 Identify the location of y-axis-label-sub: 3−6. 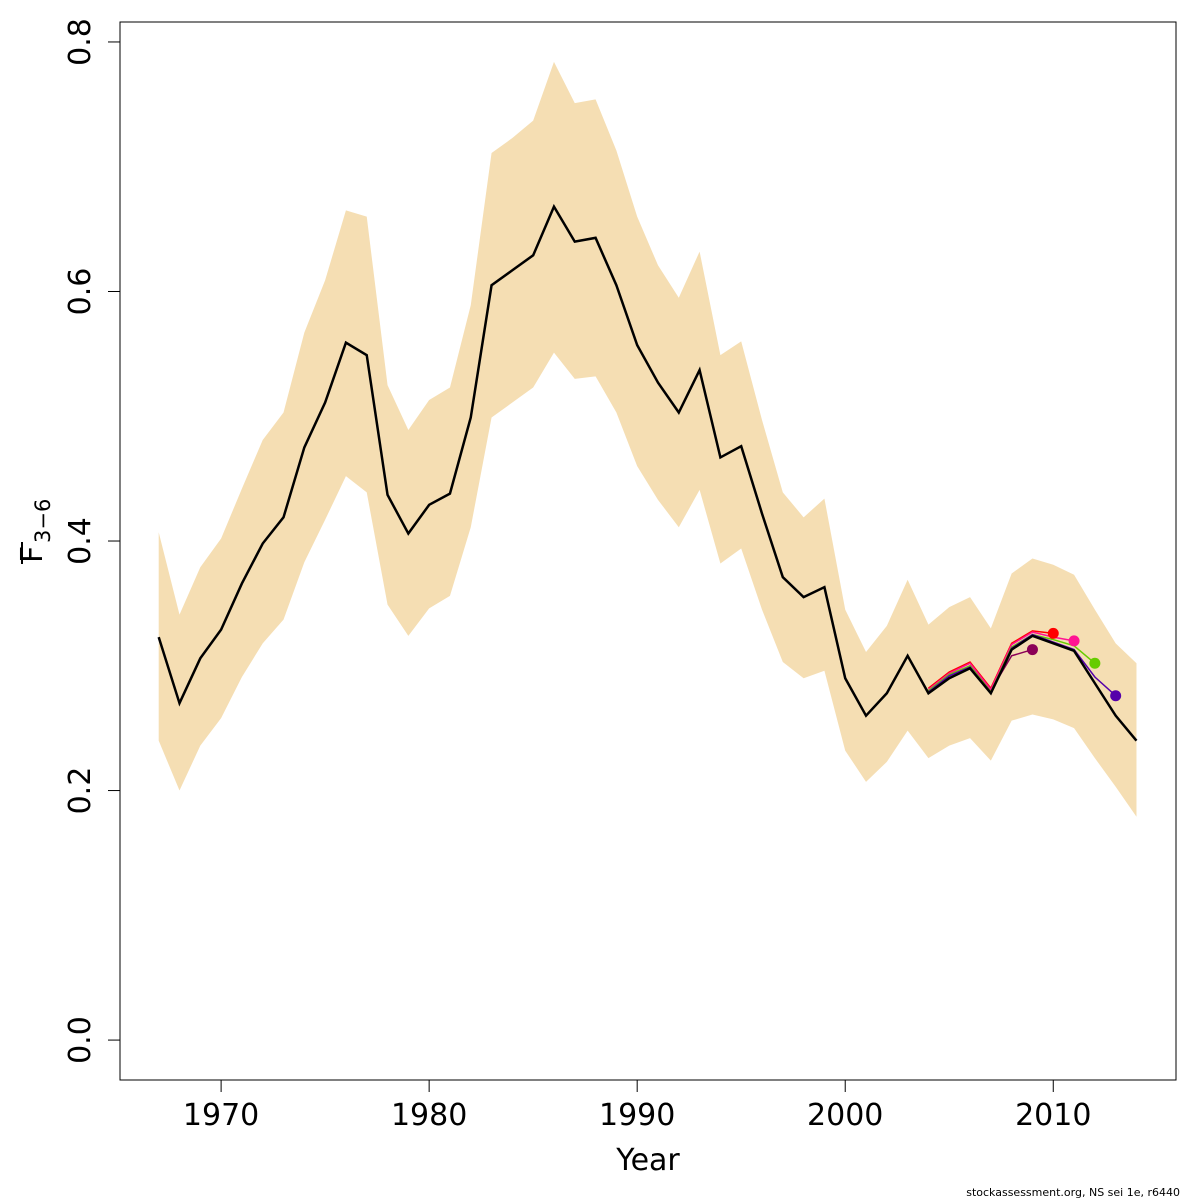
(43, 521).